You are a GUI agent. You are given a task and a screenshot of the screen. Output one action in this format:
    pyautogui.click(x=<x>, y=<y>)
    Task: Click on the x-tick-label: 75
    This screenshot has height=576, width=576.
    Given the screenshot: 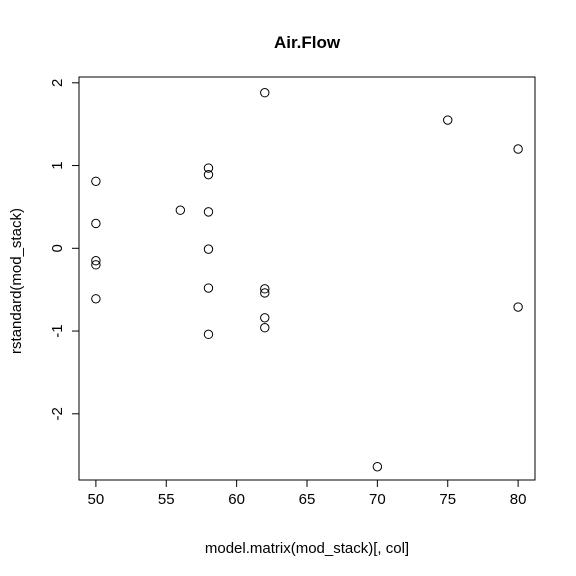 What is the action you would take?
    pyautogui.click(x=447, y=499)
    